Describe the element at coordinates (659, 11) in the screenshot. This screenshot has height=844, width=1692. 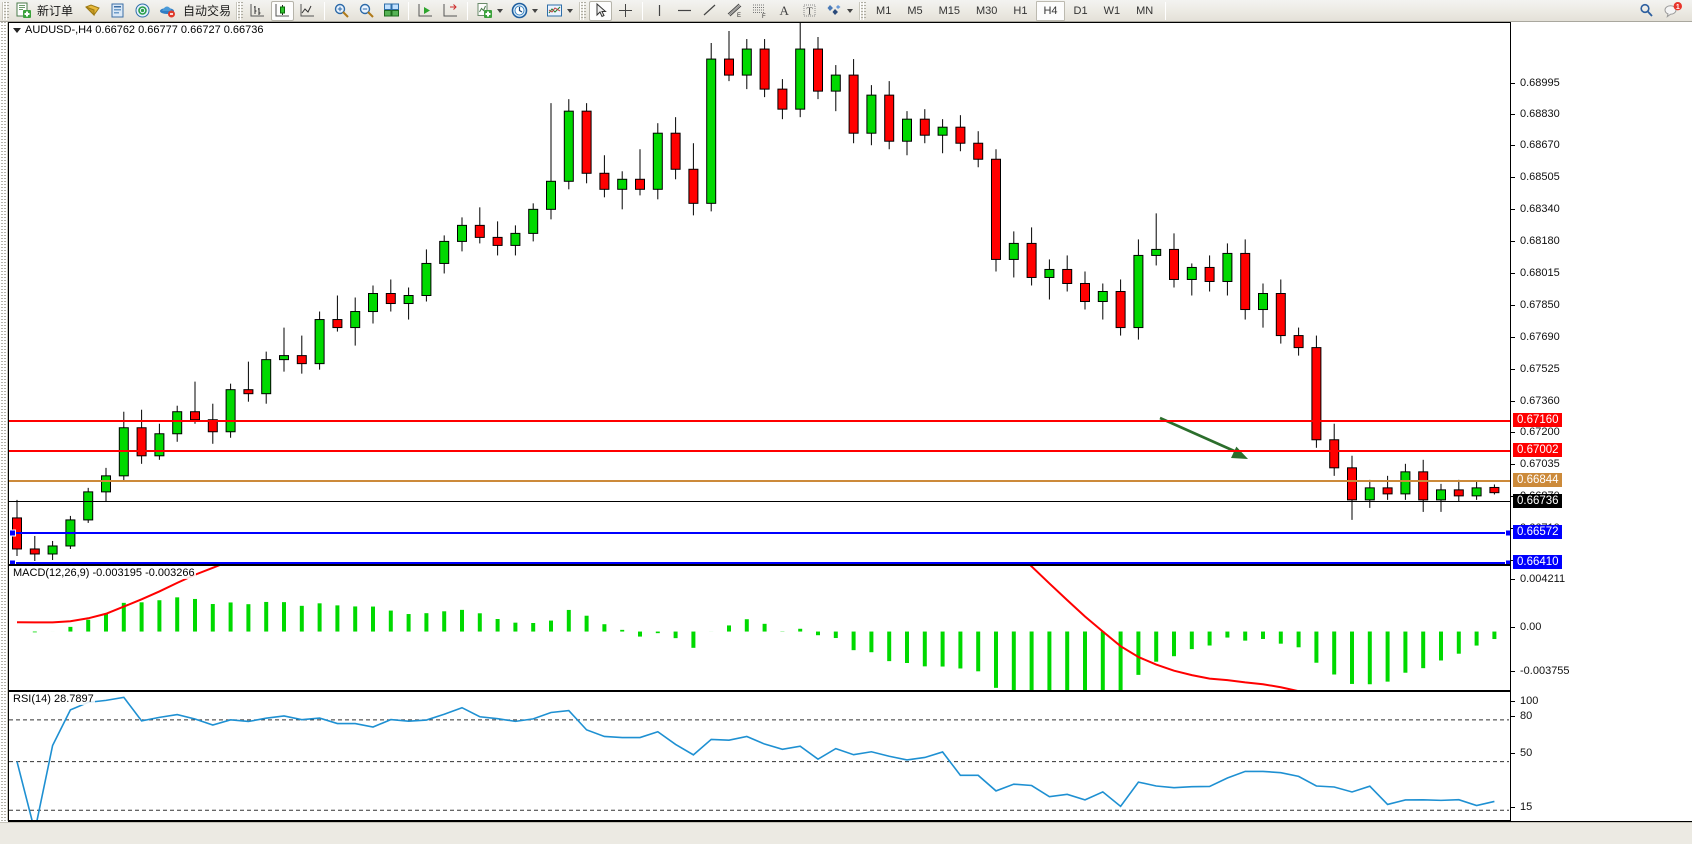
I see `vertical-line-button` at that location.